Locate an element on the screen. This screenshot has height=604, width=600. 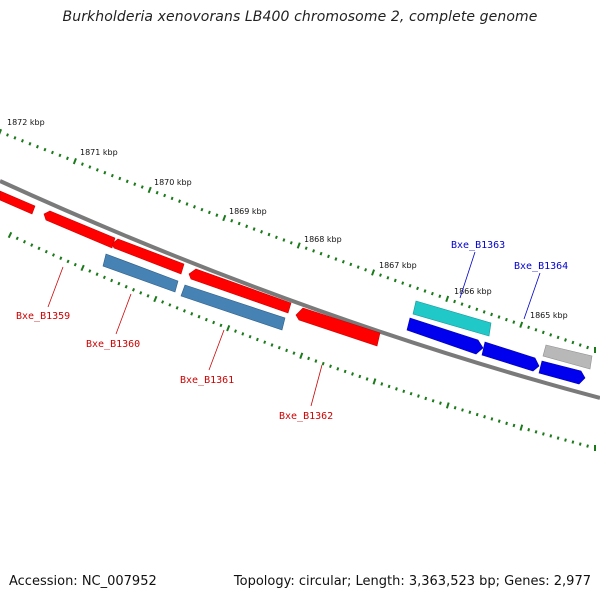
gene-label: Bxe_B1364 is located at coordinates (541, 266).